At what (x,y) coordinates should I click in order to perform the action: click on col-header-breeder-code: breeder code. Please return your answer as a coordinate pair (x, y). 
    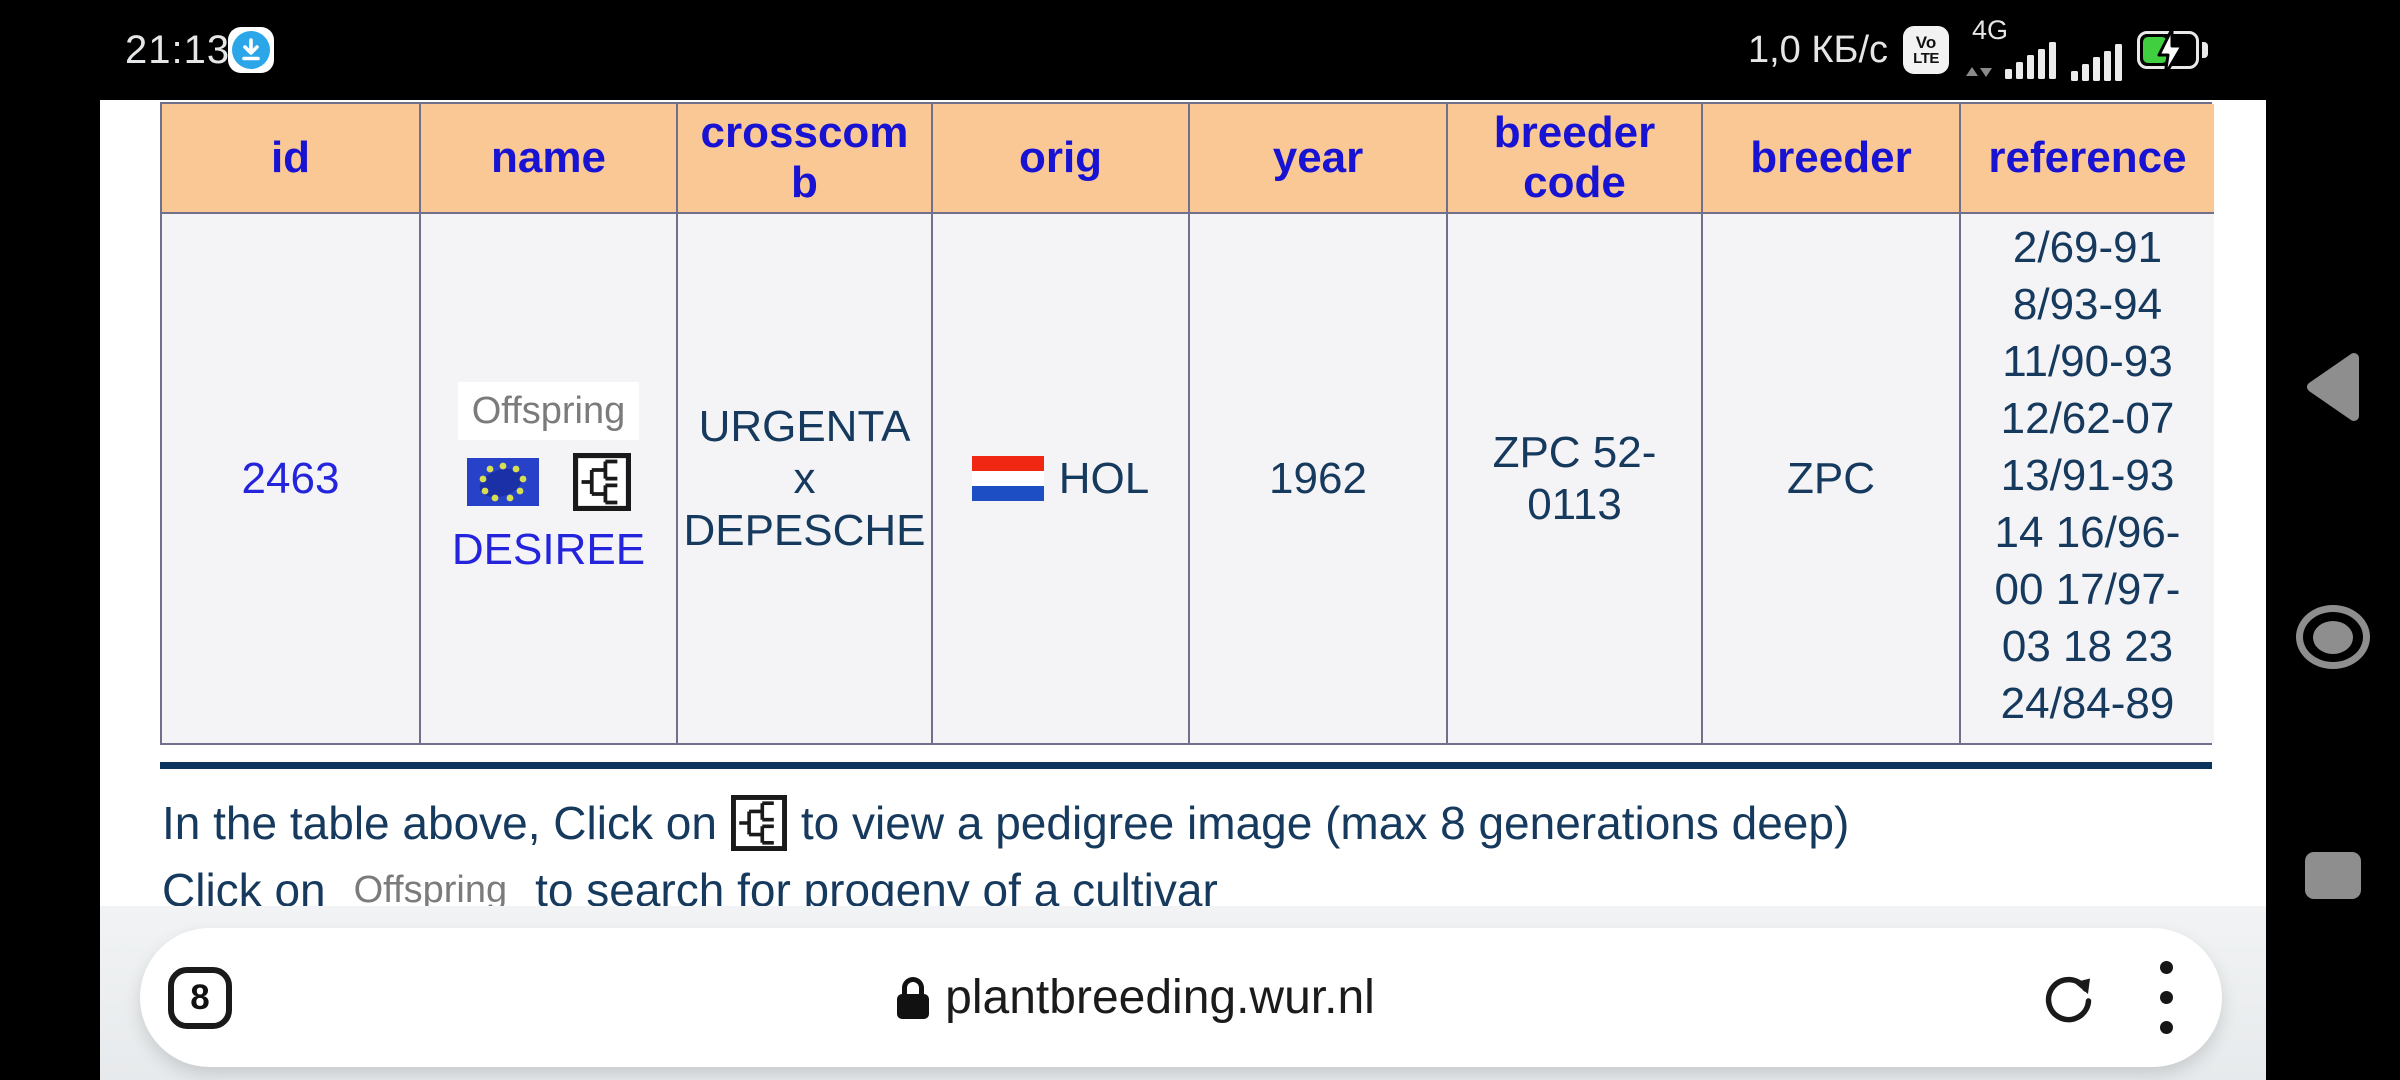
    Looking at the image, I should click on (1573, 159).